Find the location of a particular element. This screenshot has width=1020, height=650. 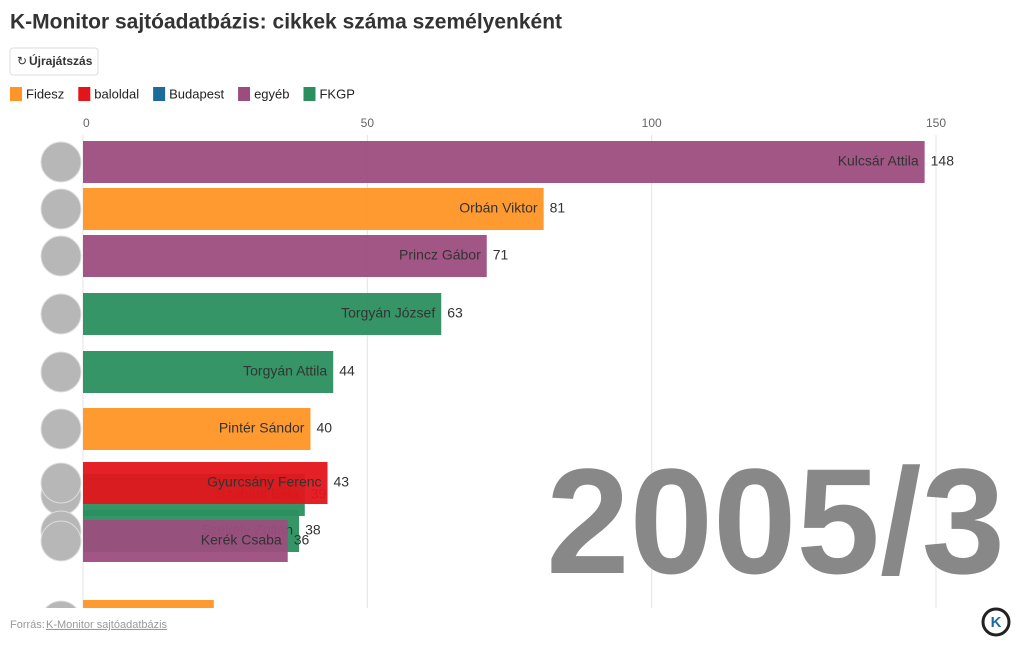

replay-button: ↻ Újrajátszás is located at coordinates (54, 61).